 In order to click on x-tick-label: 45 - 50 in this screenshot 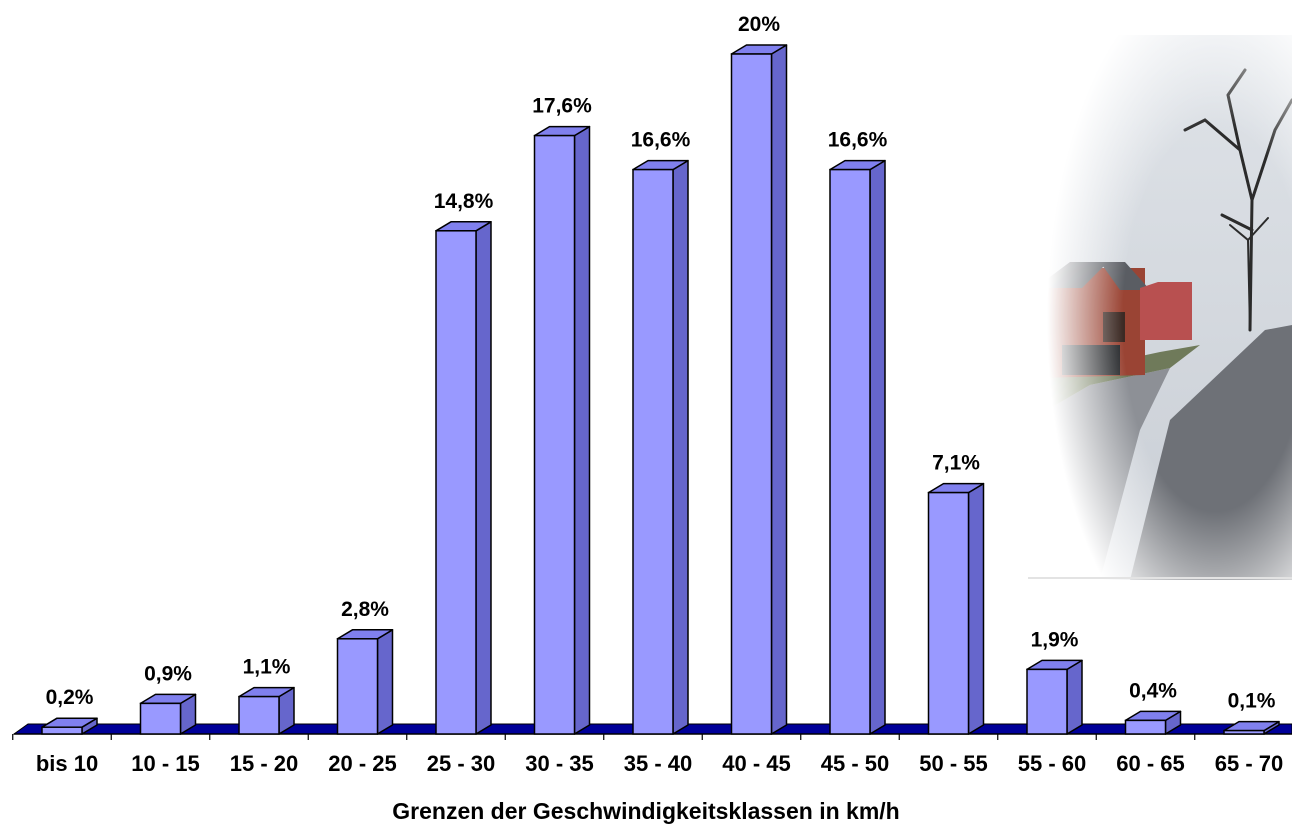, I will do `click(855, 763)`.